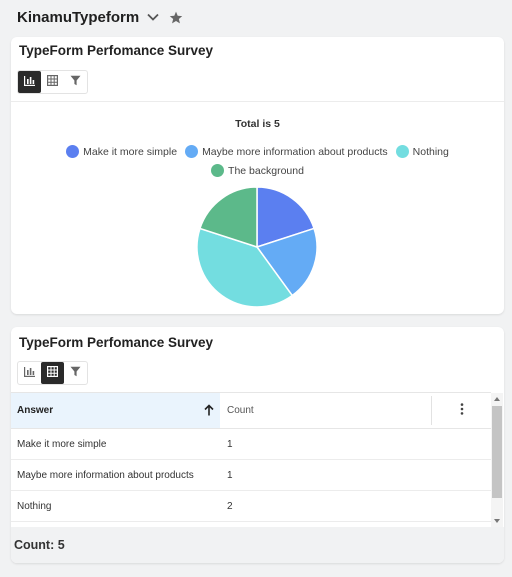 The image size is (512, 577). I want to click on table-row: Nothing 2, so click(251, 506).